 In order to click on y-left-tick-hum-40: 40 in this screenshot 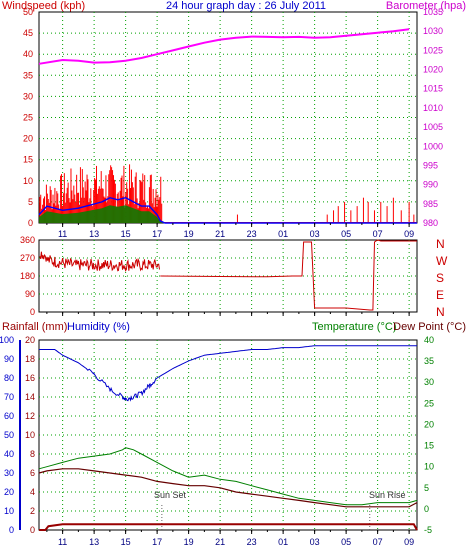, I will do `click(9, 454)`.